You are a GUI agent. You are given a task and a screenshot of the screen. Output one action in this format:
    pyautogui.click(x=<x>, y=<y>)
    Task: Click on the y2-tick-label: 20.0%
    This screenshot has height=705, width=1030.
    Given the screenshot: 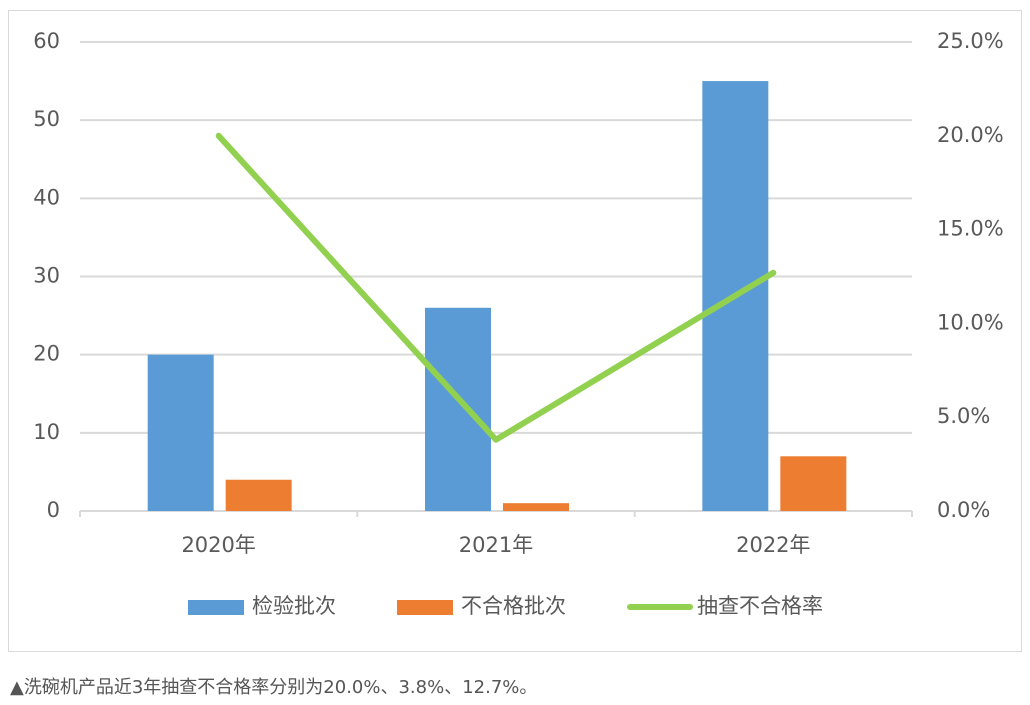 What is the action you would take?
    pyautogui.click(x=970, y=135)
    